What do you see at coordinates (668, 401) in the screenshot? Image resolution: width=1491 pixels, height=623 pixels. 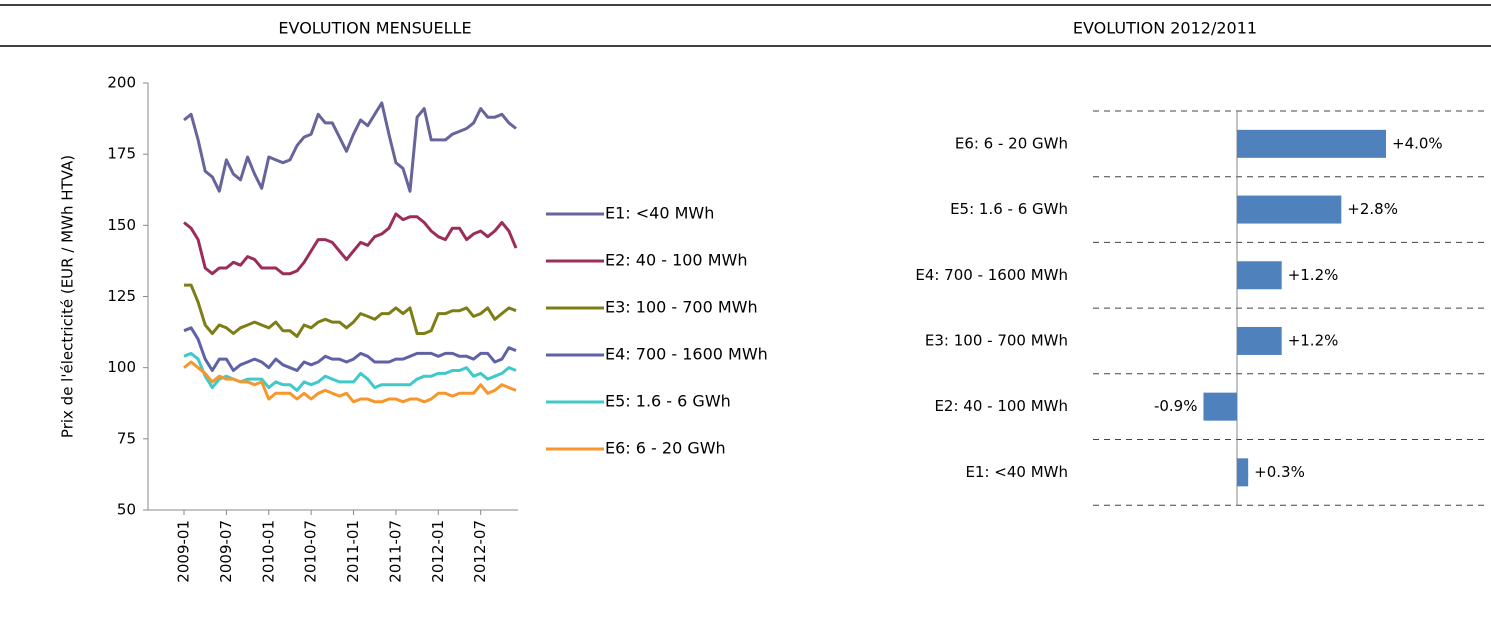 I see `legend-label: E5: 1.6 - 6 GWh` at bounding box center [668, 401].